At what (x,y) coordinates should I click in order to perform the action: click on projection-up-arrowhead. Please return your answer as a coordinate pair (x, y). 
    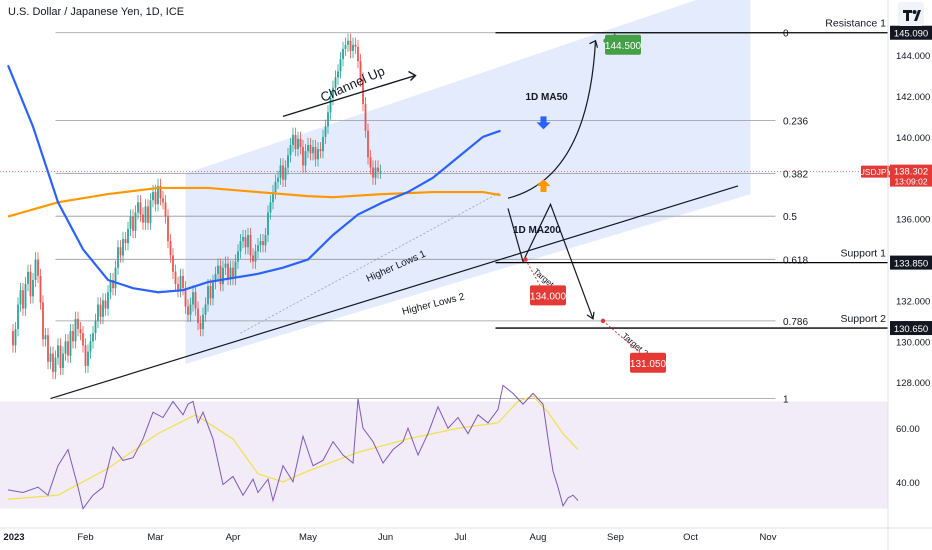
    Looking at the image, I should click on (594, 43).